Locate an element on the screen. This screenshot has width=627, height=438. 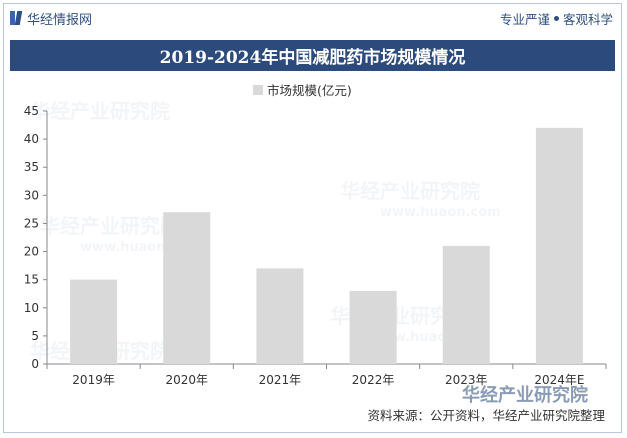
tagline: 专业严谨 客观科学 is located at coordinates (556, 18).